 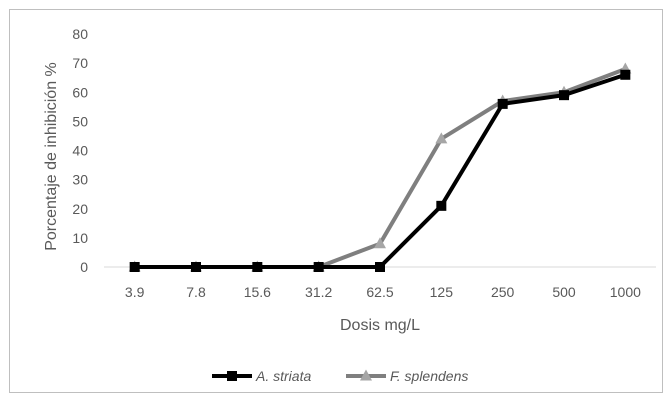 I want to click on x-tick-label: 1000, so click(x=625, y=292).